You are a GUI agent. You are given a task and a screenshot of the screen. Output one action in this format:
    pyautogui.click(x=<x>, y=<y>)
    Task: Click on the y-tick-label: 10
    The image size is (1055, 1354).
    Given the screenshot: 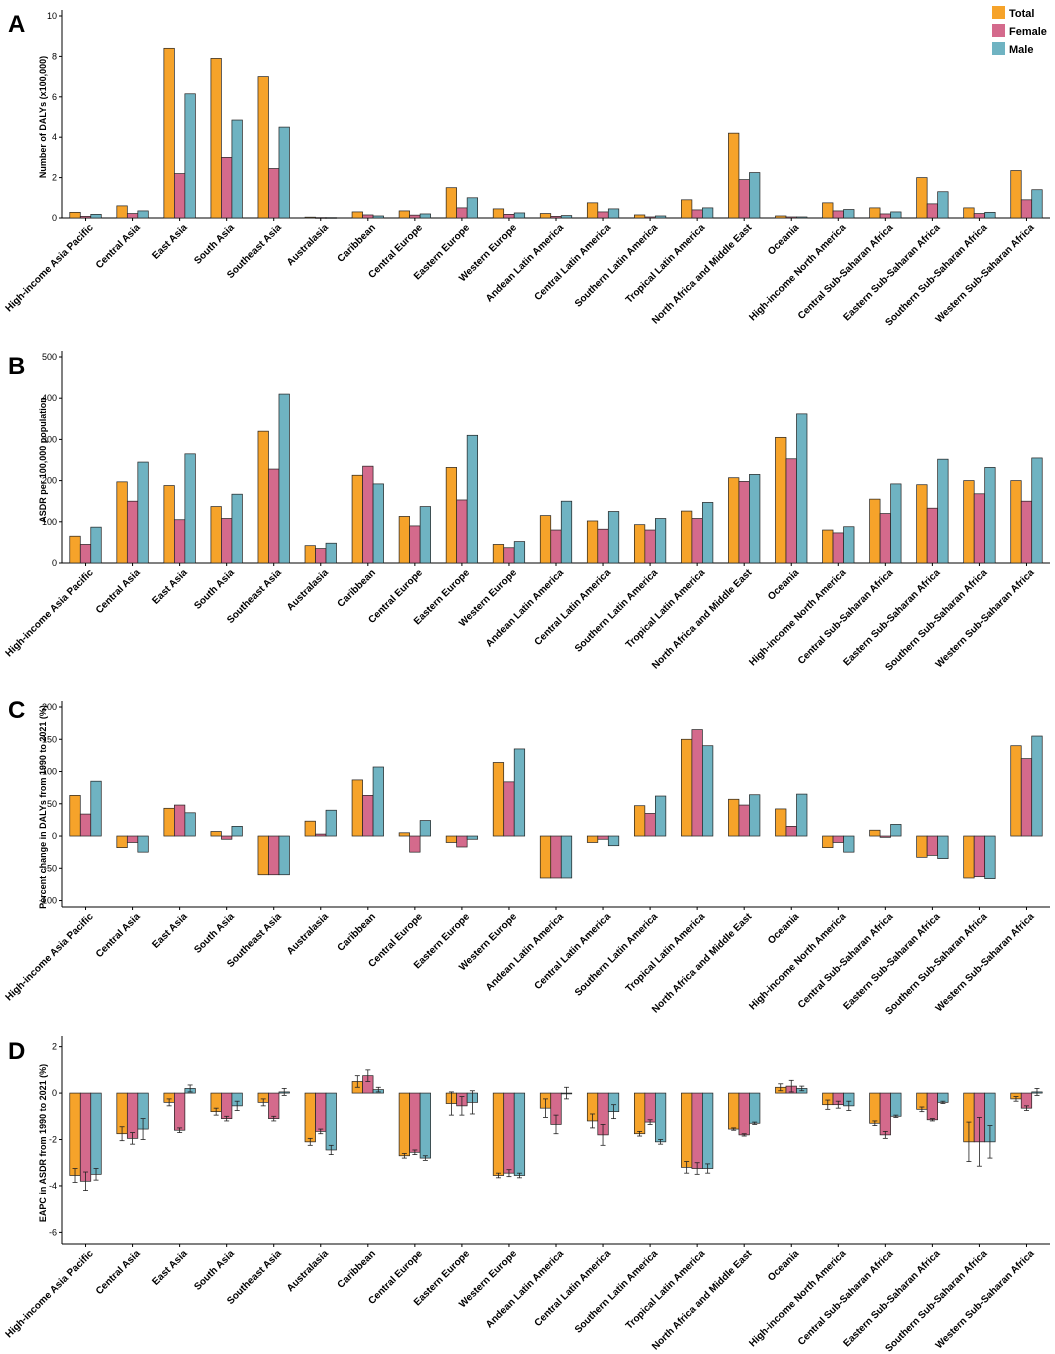 What is the action you would take?
    pyautogui.click(x=52, y=16)
    